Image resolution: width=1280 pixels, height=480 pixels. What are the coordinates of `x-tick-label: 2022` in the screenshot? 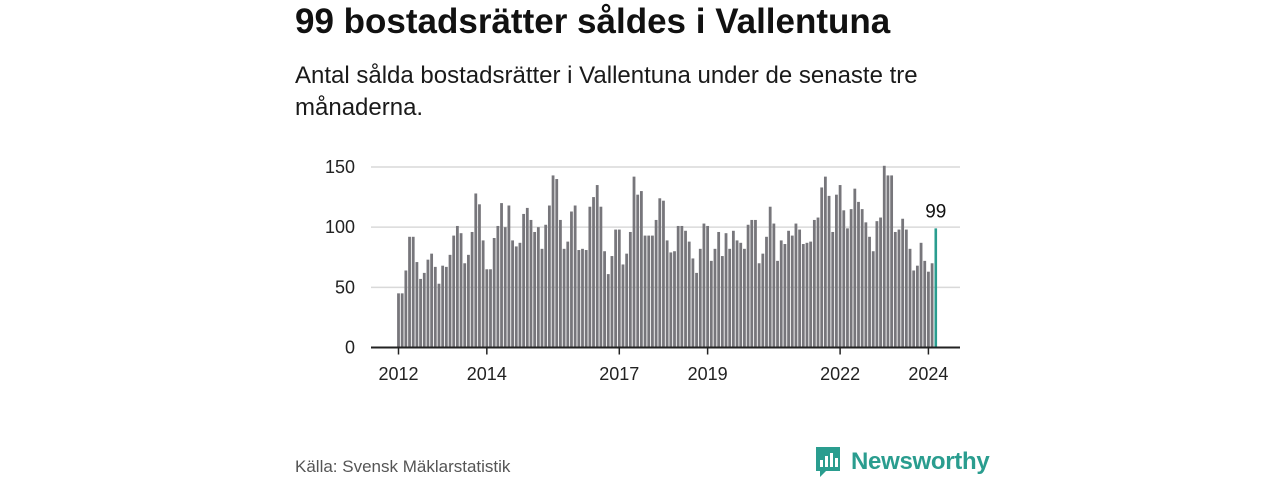 It's located at (840, 374).